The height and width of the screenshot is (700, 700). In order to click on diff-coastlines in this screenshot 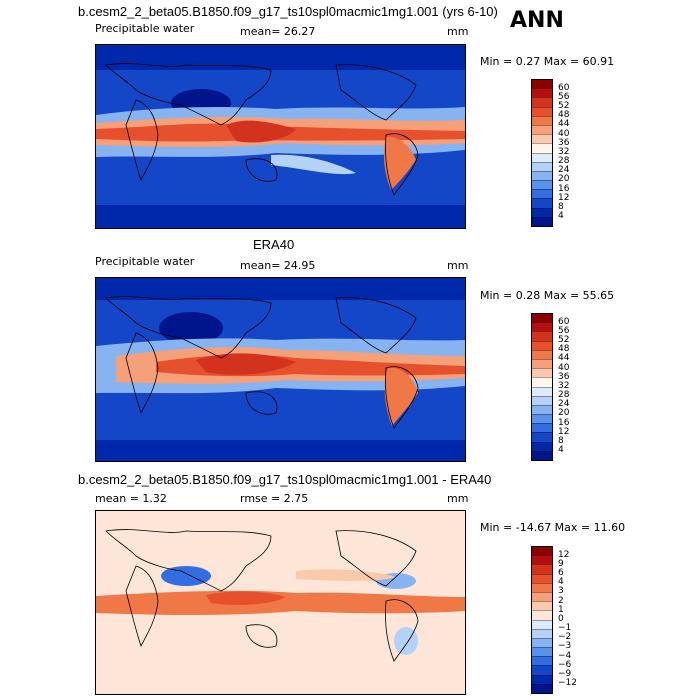, I will do `click(262, 595)`.